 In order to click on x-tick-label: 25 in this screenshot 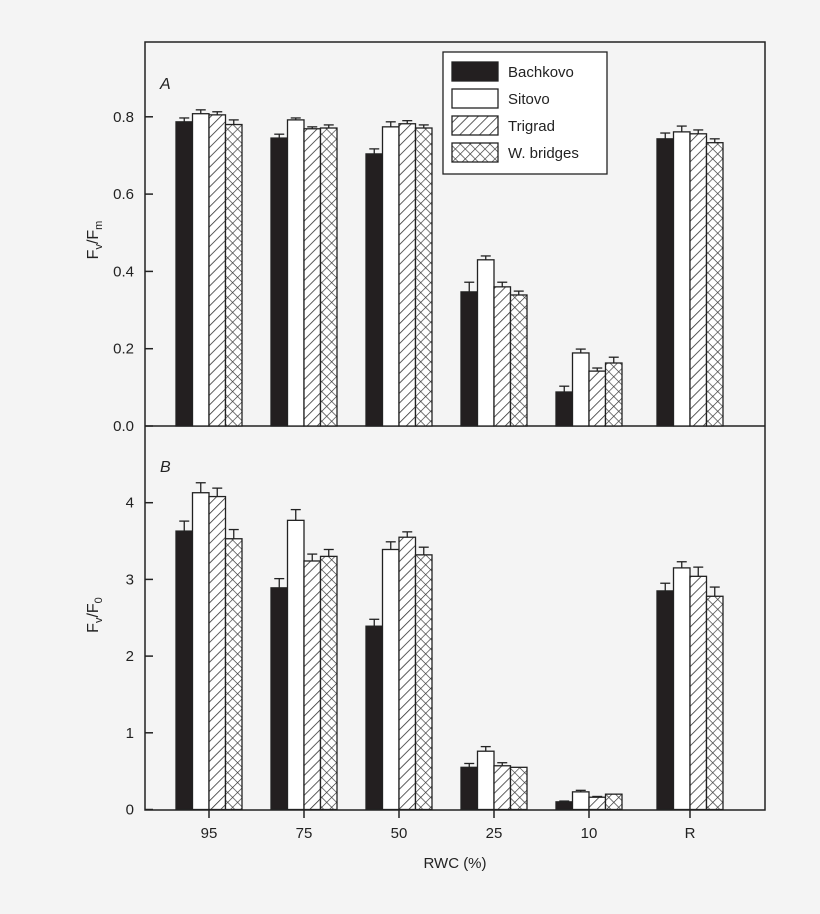, I will do `click(494, 833)`.